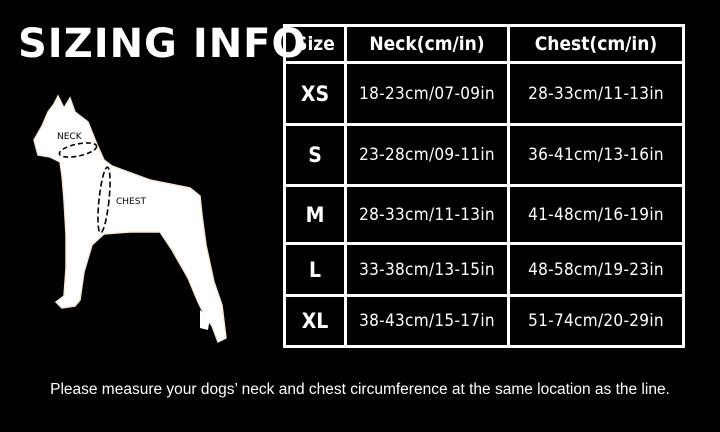 The image size is (720, 432). Describe the element at coordinates (596, 214) in the screenshot. I see `chest-cell: 41-48cm/16-19in` at that location.